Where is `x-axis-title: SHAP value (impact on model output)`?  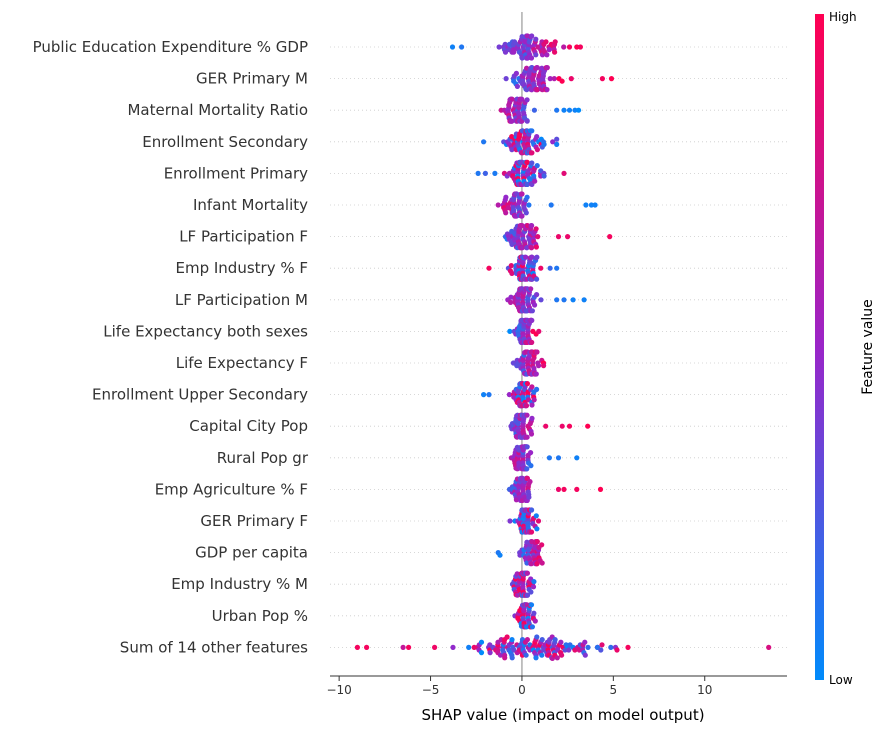
x-axis-title: SHAP value (impact on model output) is located at coordinates (562, 715).